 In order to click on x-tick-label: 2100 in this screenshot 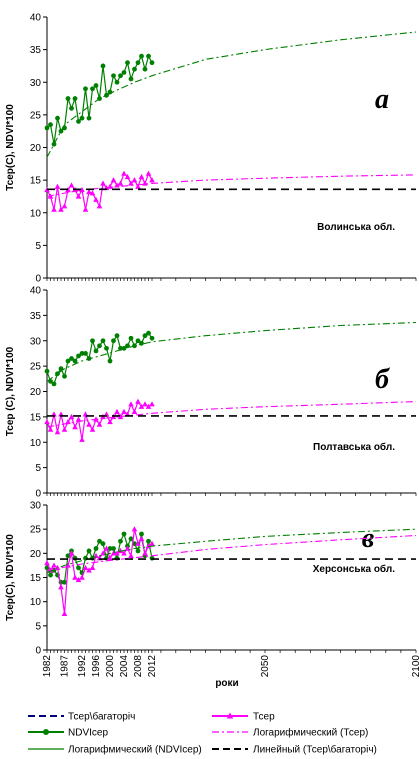, I will do `click(415, 666)`.